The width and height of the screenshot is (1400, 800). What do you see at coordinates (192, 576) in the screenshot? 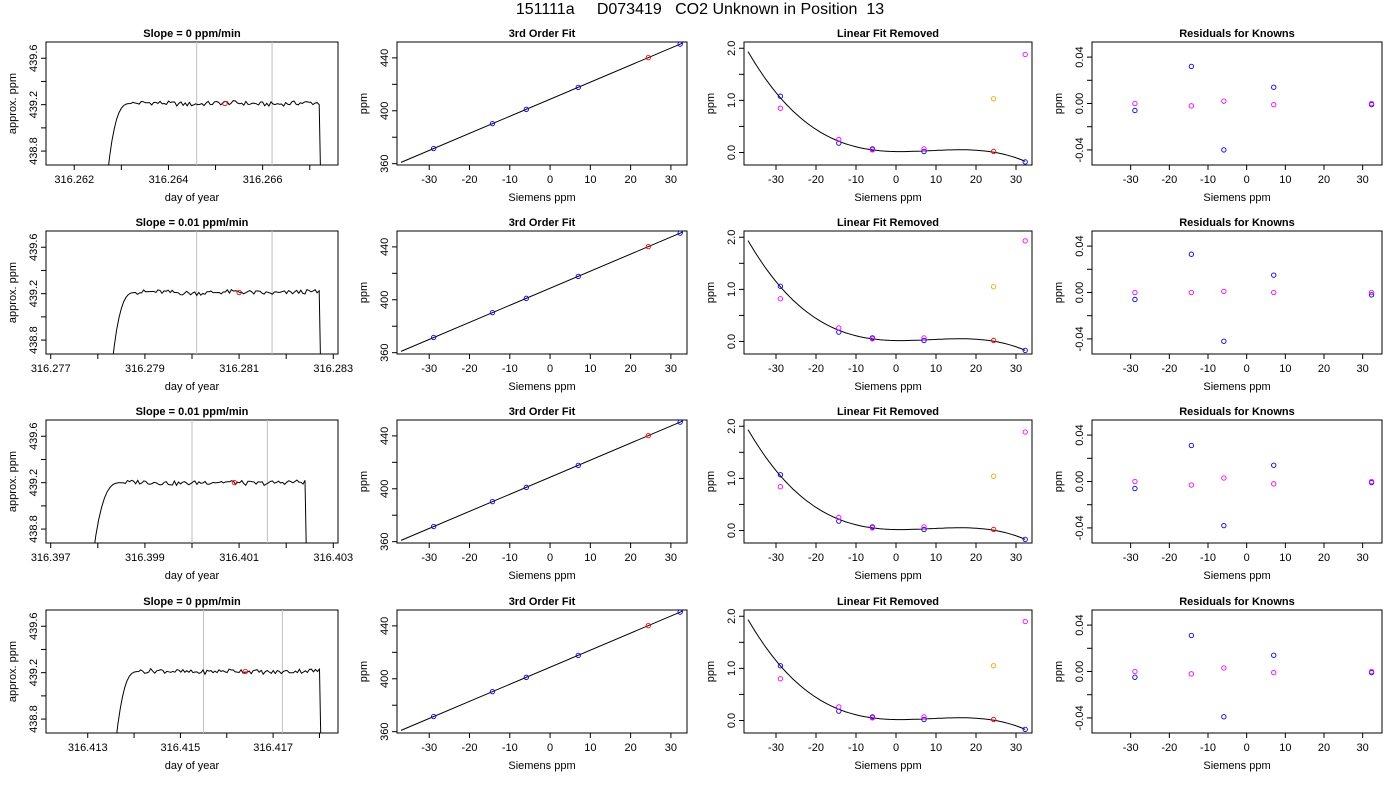
I see `x-axis-label: day of year` at bounding box center [192, 576].